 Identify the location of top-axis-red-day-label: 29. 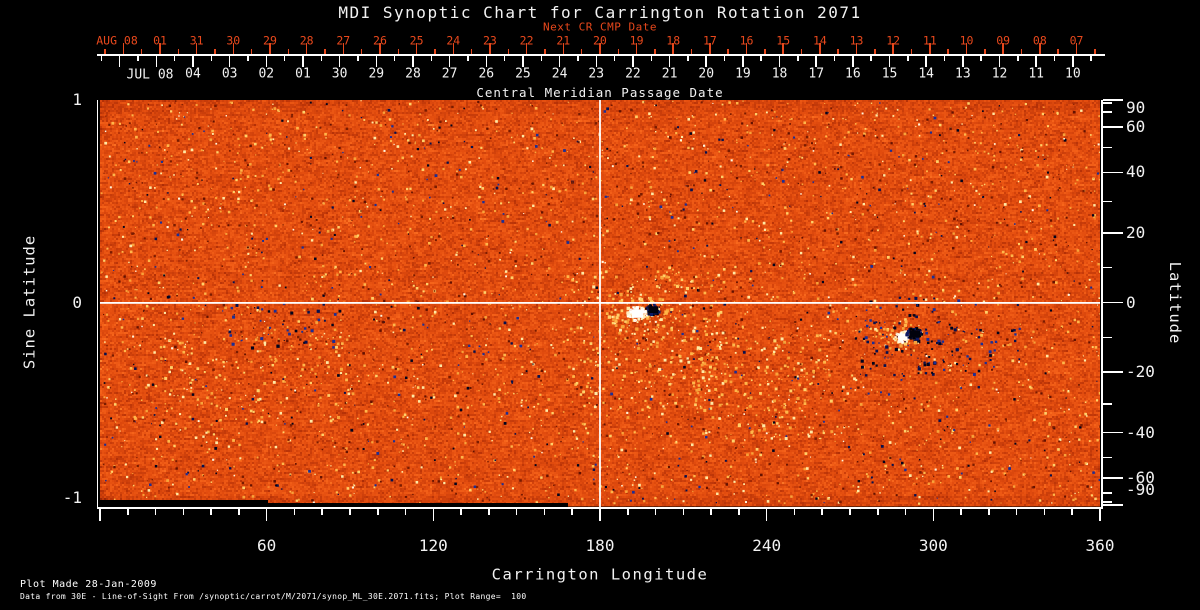
(270, 40).